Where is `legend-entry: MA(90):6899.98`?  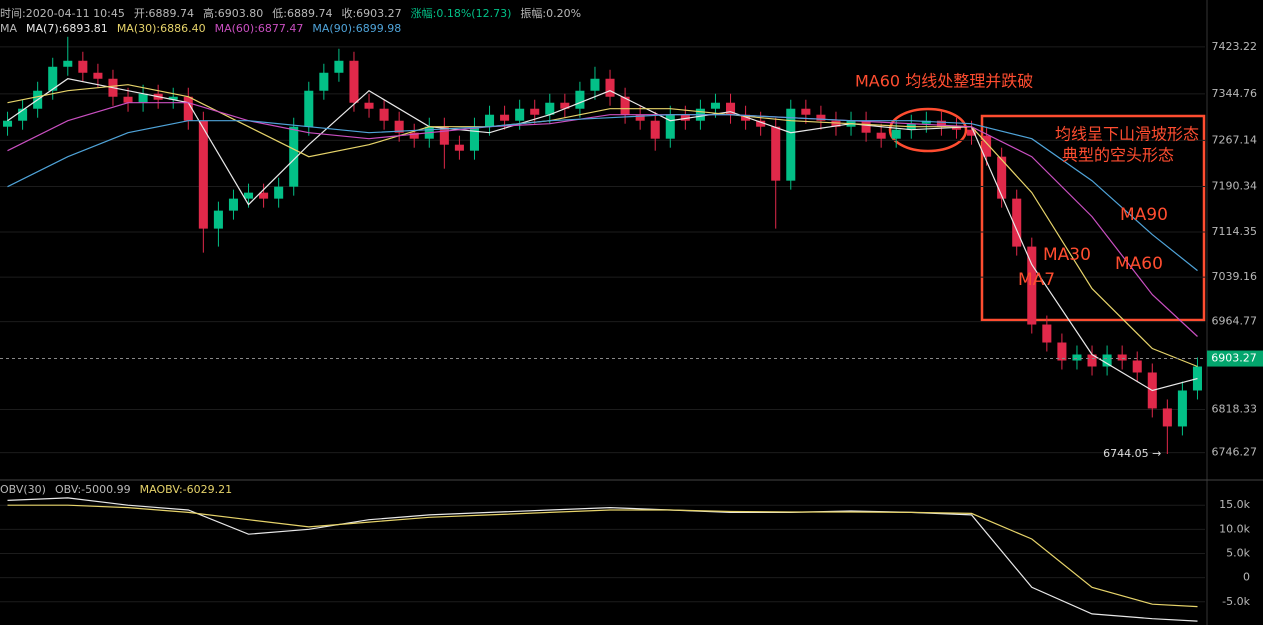 legend-entry: MA(90):6899.98 is located at coordinates (357, 28).